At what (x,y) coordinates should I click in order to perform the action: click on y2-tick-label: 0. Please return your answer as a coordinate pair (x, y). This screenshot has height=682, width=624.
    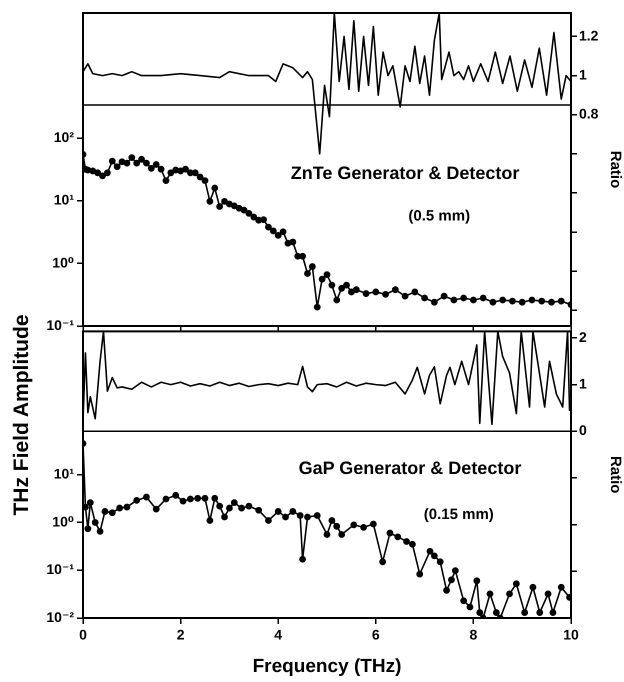
    Looking at the image, I should click on (583, 430).